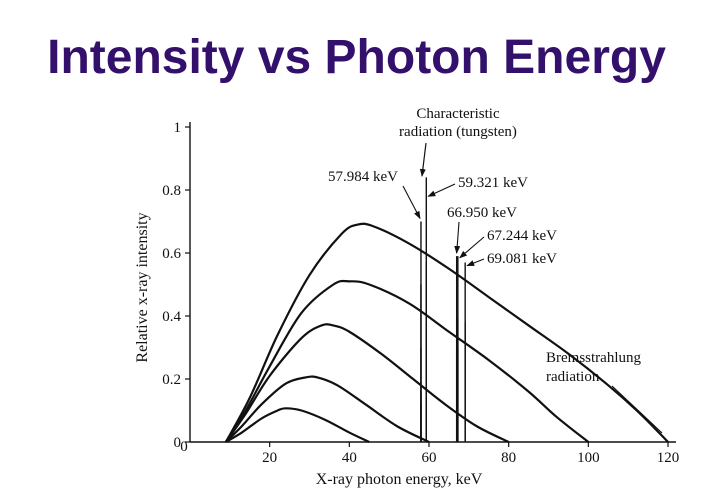  I want to click on x-tick-label: 100, so click(588, 458).